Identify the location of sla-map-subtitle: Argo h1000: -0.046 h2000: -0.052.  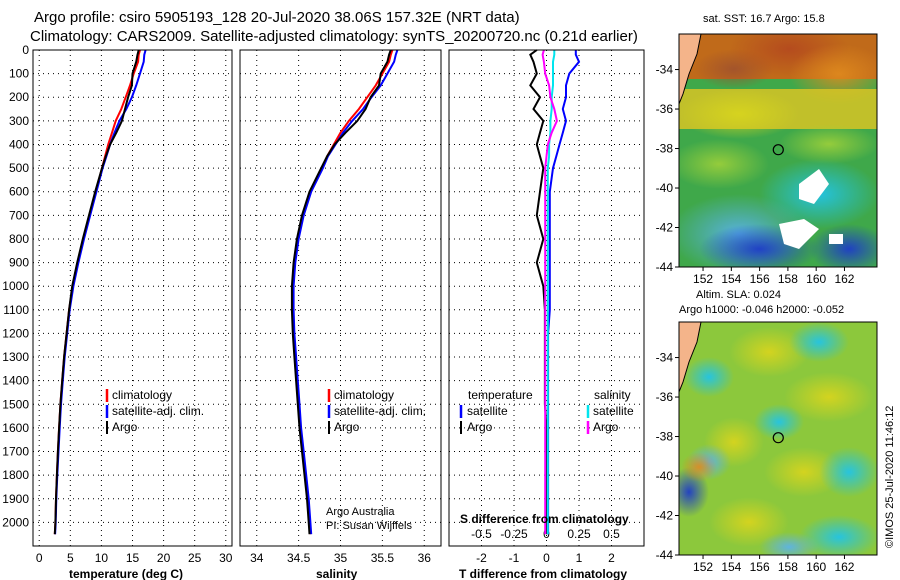
(761, 310).